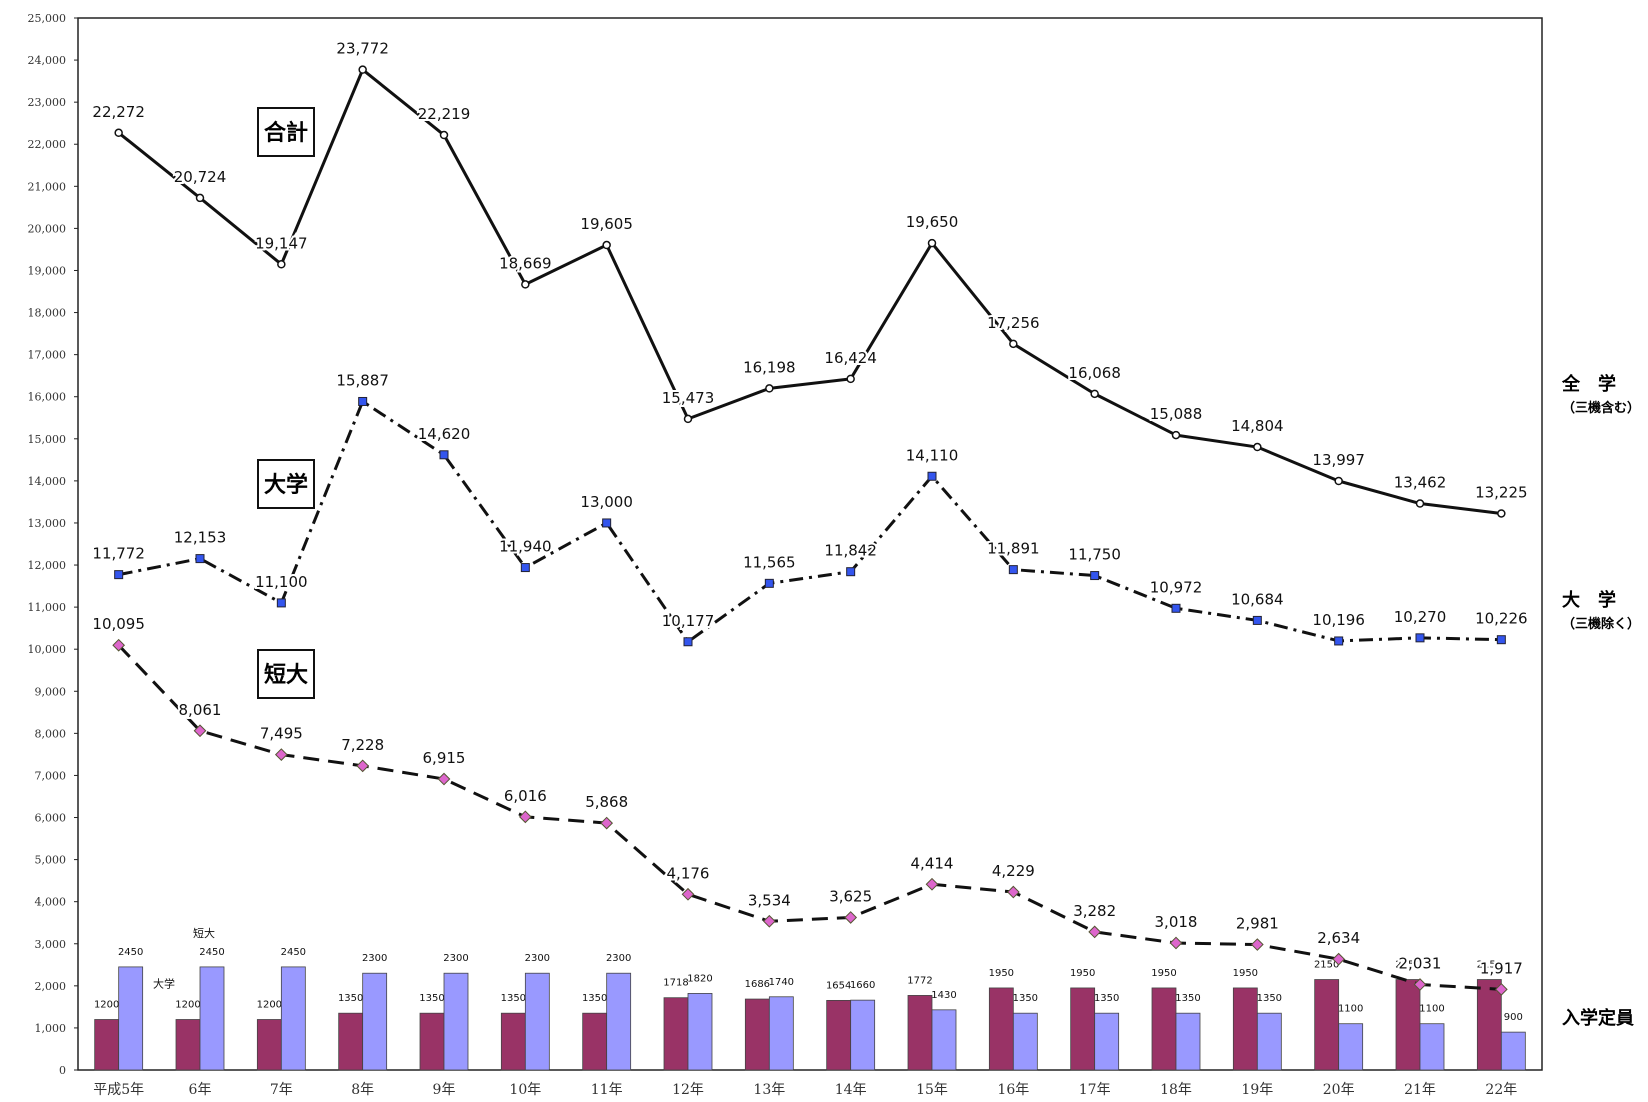 This screenshot has height=1102, width=1648. I want to click on data-label: 2,031, so click(1420, 964).